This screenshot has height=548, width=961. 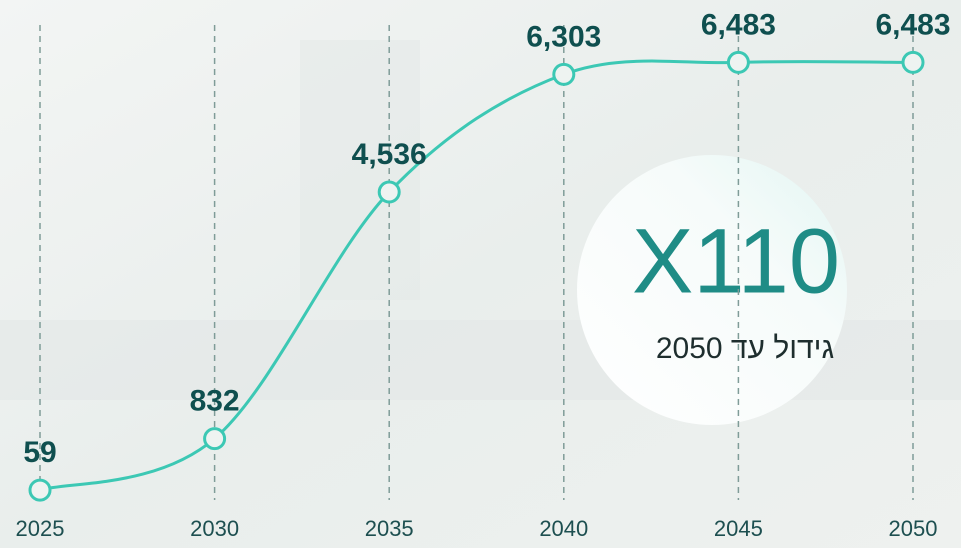 What do you see at coordinates (736, 261) in the screenshot?
I see `annotation: X110` at bounding box center [736, 261].